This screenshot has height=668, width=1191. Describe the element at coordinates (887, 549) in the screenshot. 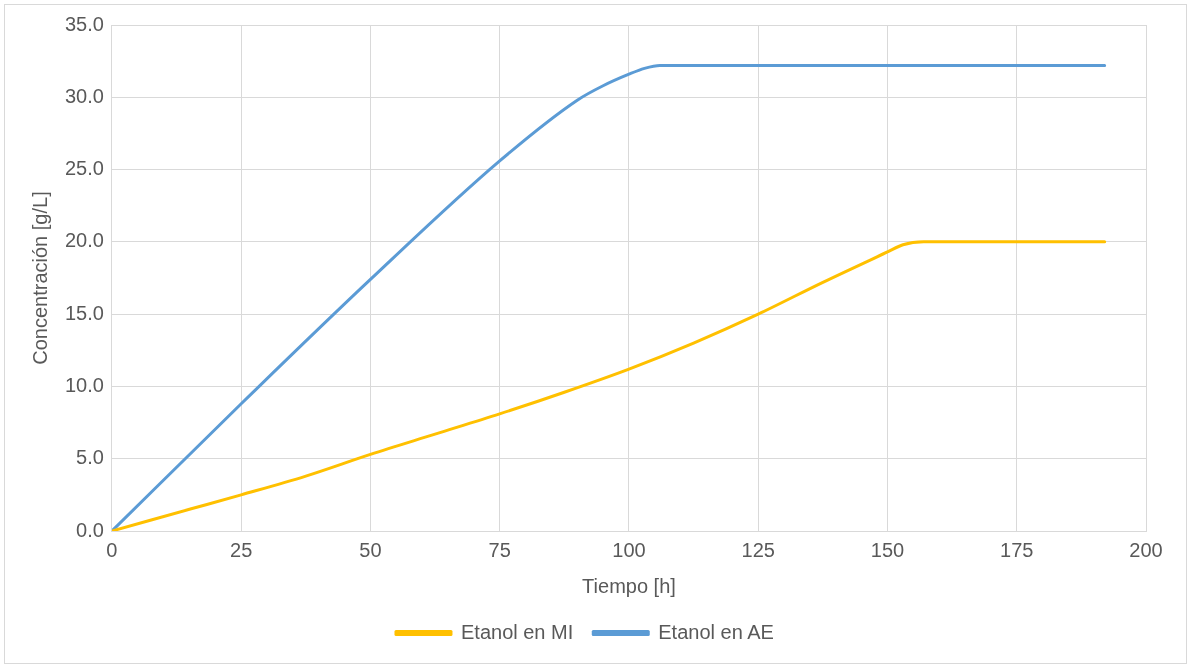

I see `x-tick-label: 150` at that location.